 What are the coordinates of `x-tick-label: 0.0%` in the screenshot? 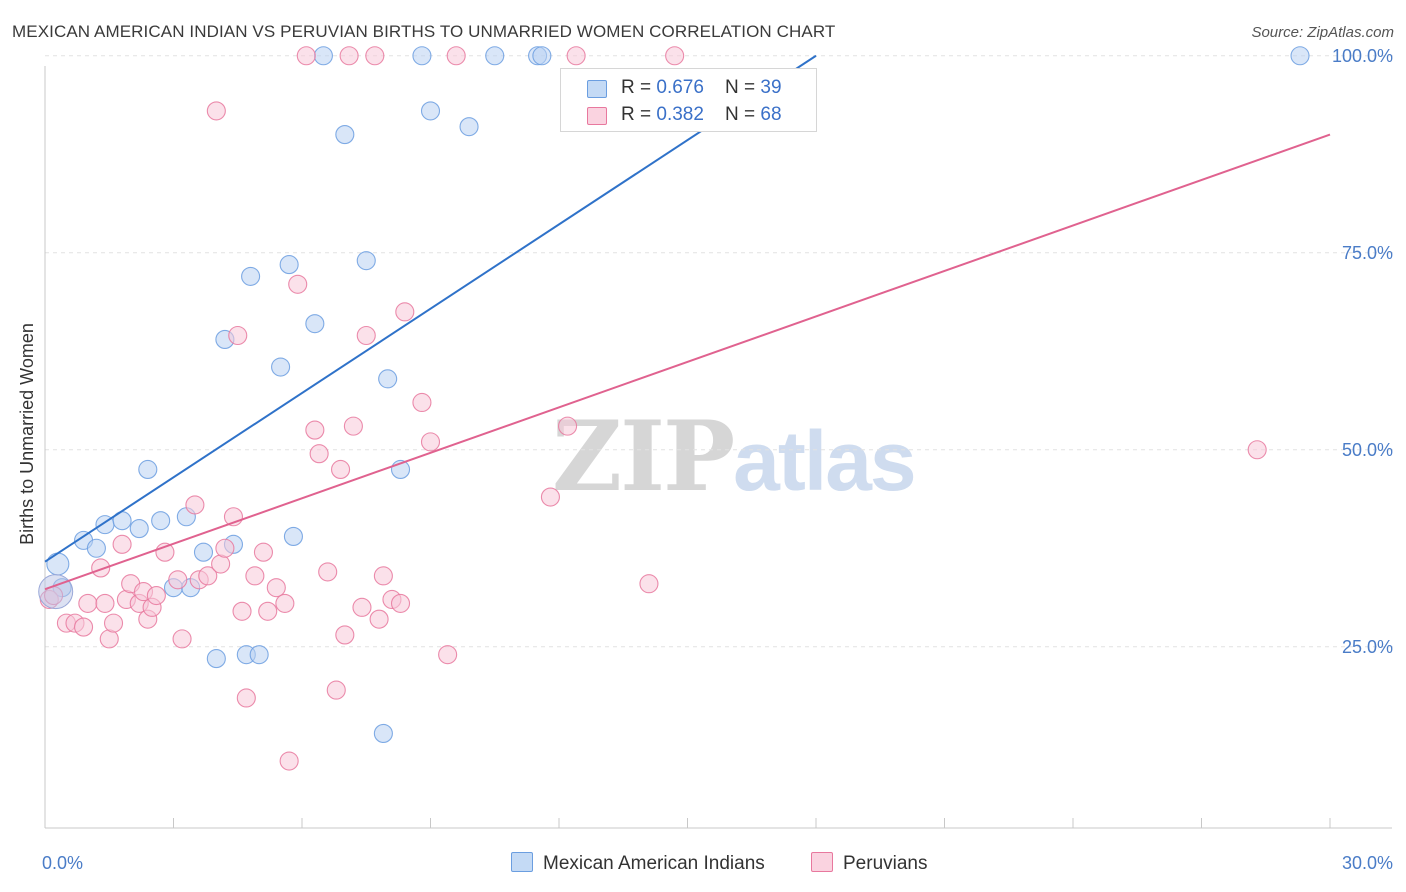 It's located at (62, 863).